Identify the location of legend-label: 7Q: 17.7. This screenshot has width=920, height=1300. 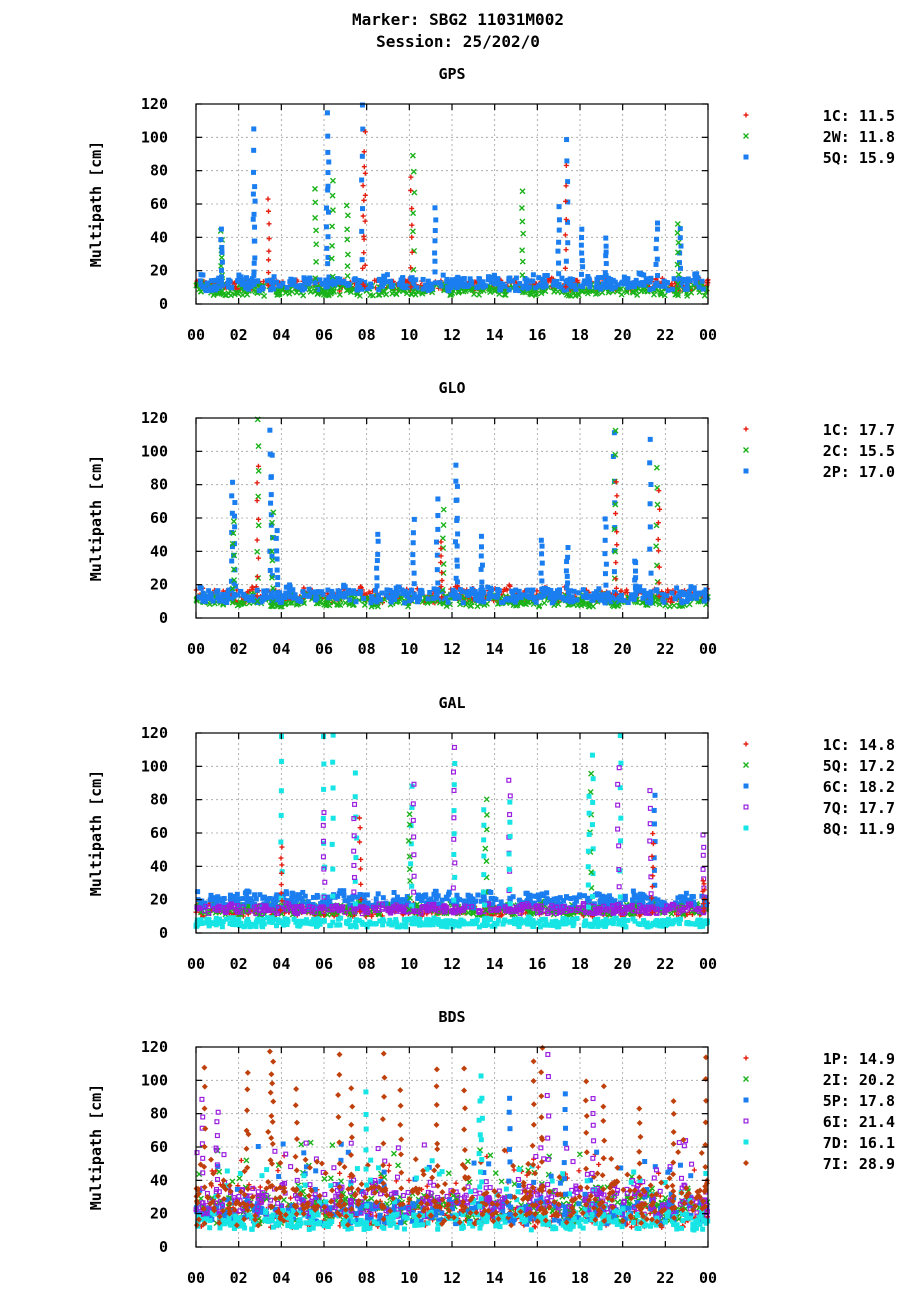
(859, 808).